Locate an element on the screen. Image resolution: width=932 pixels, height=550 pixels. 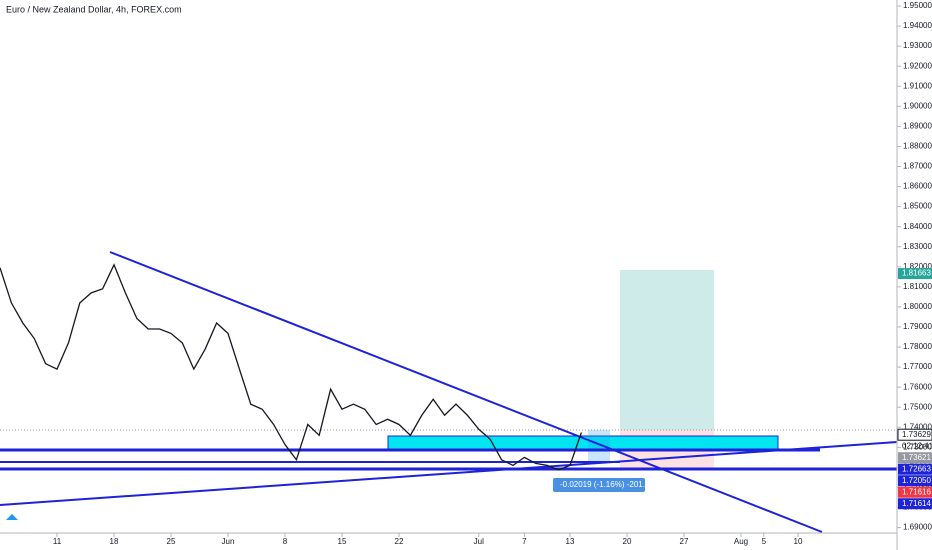
y-tick-label: 1.90000 is located at coordinates (917, 105).